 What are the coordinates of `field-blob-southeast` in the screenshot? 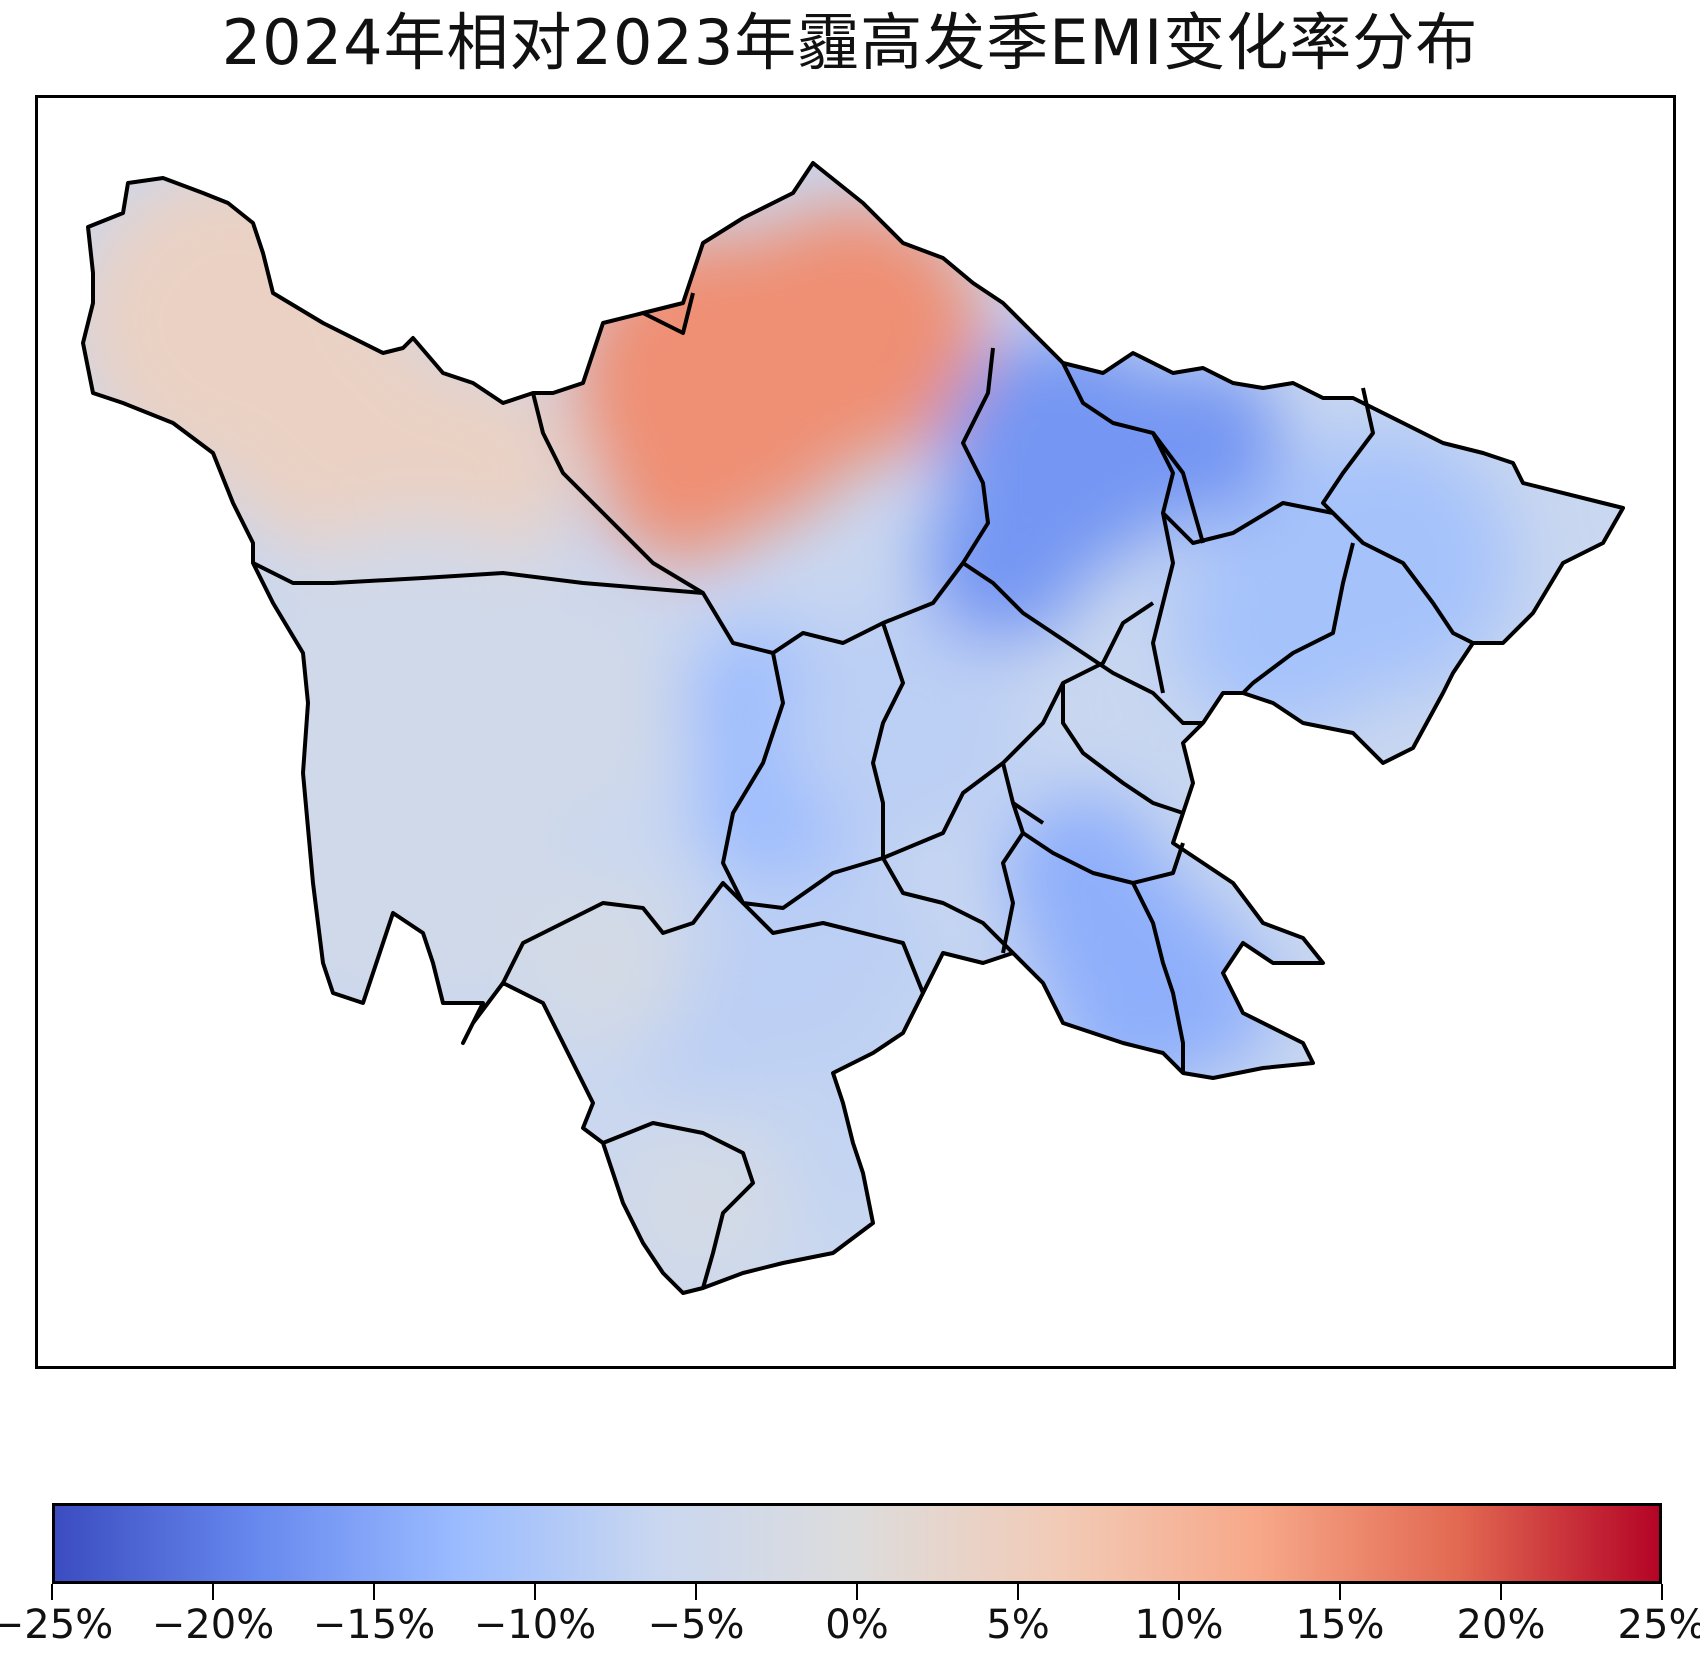 It's located at (1083, 873).